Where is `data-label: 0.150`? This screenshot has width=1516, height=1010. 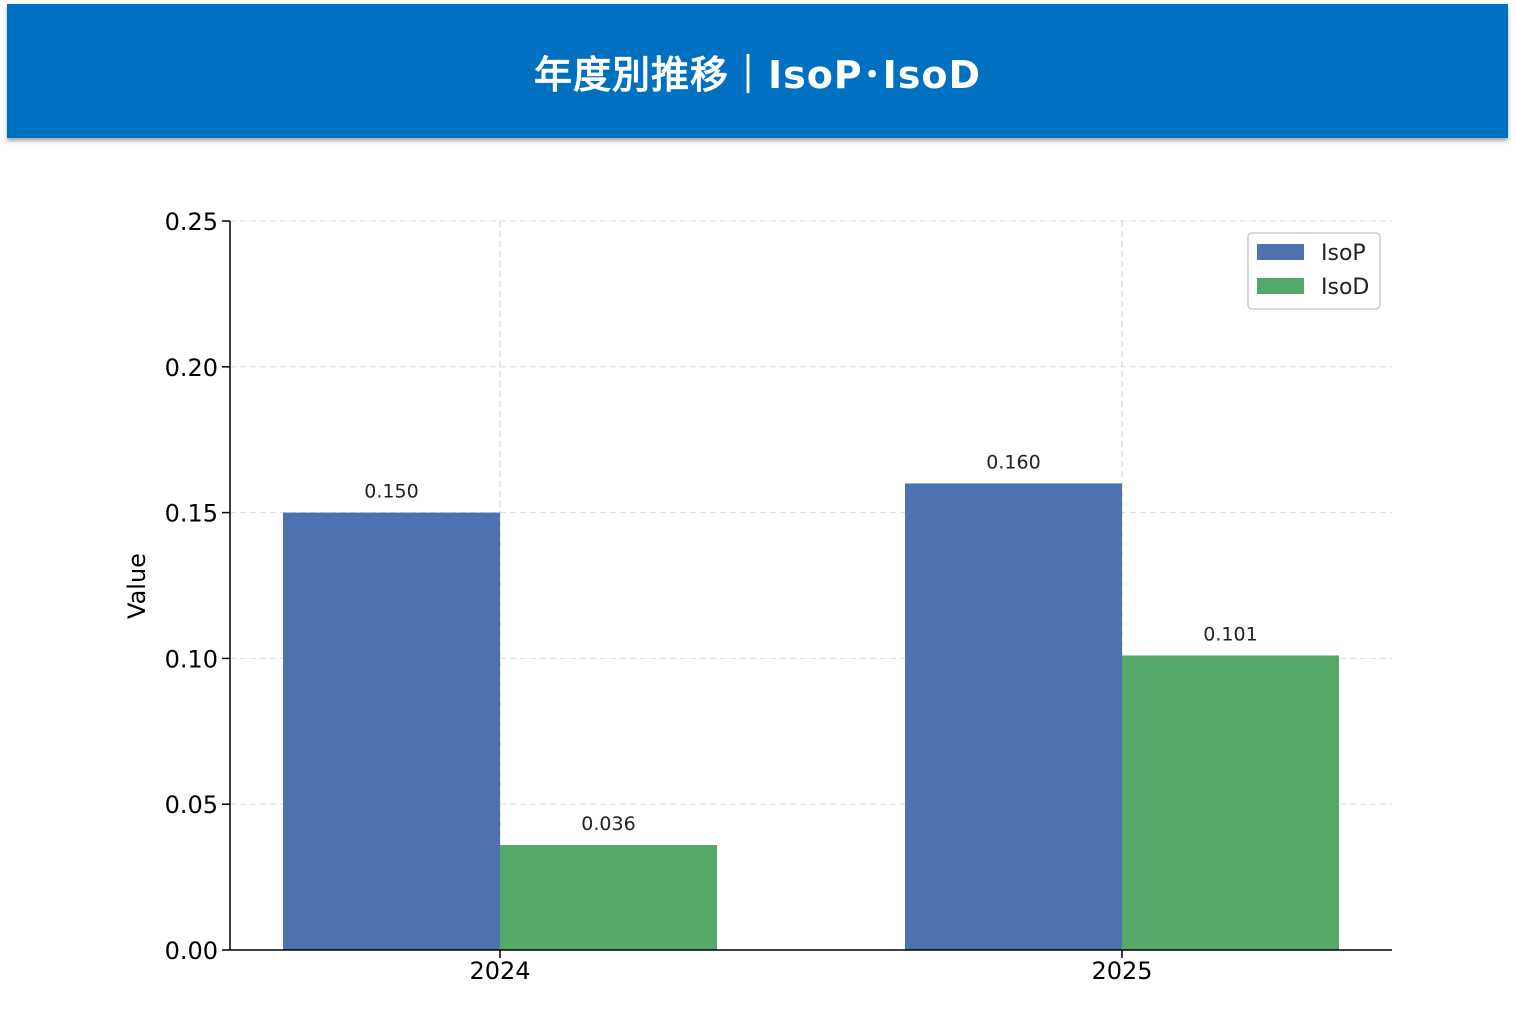 data-label: 0.150 is located at coordinates (391, 492).